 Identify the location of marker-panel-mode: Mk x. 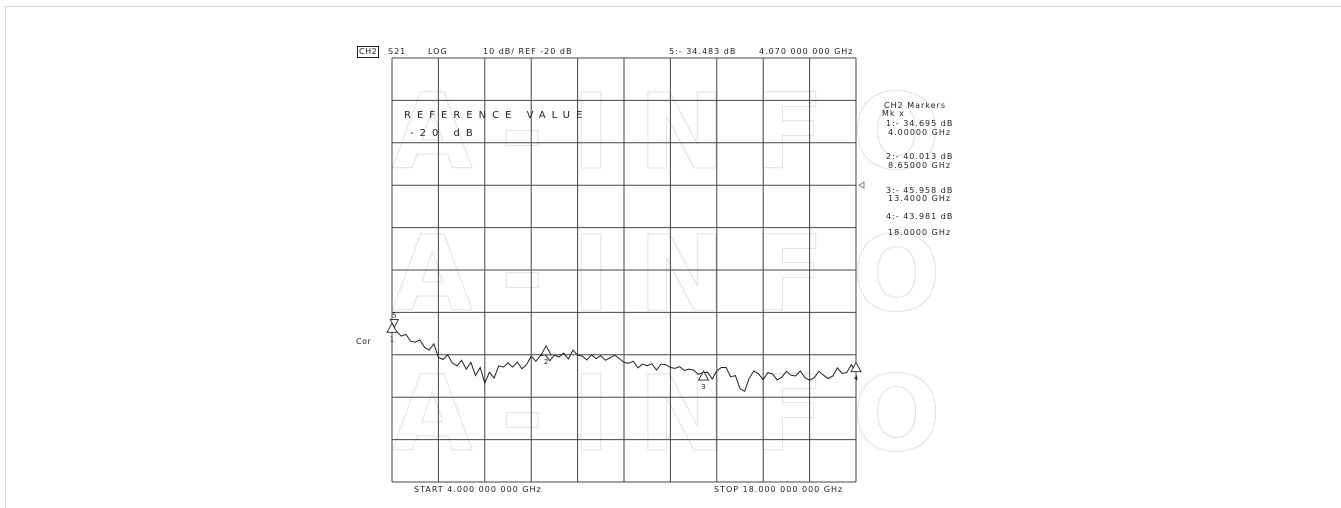
(893, 113).